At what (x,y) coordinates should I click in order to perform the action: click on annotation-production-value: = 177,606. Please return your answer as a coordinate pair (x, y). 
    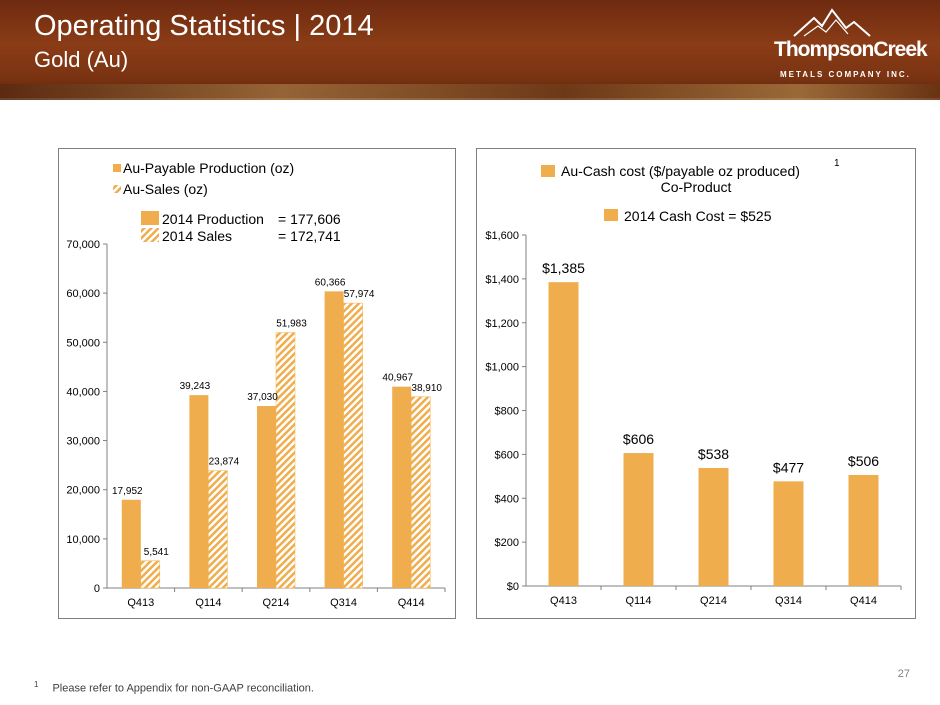
    Looking at the image, I should click on (309, 219).